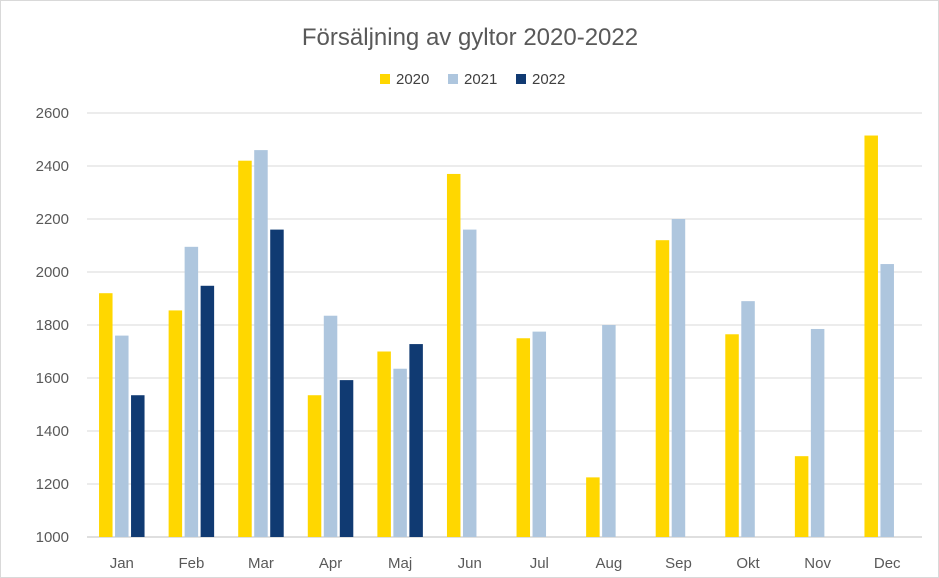 The height and width of the screenshot is (578, 939). Describe the element at coordinates (593, 507) in the screenshot. I see `bar-2020-aug` at that location.